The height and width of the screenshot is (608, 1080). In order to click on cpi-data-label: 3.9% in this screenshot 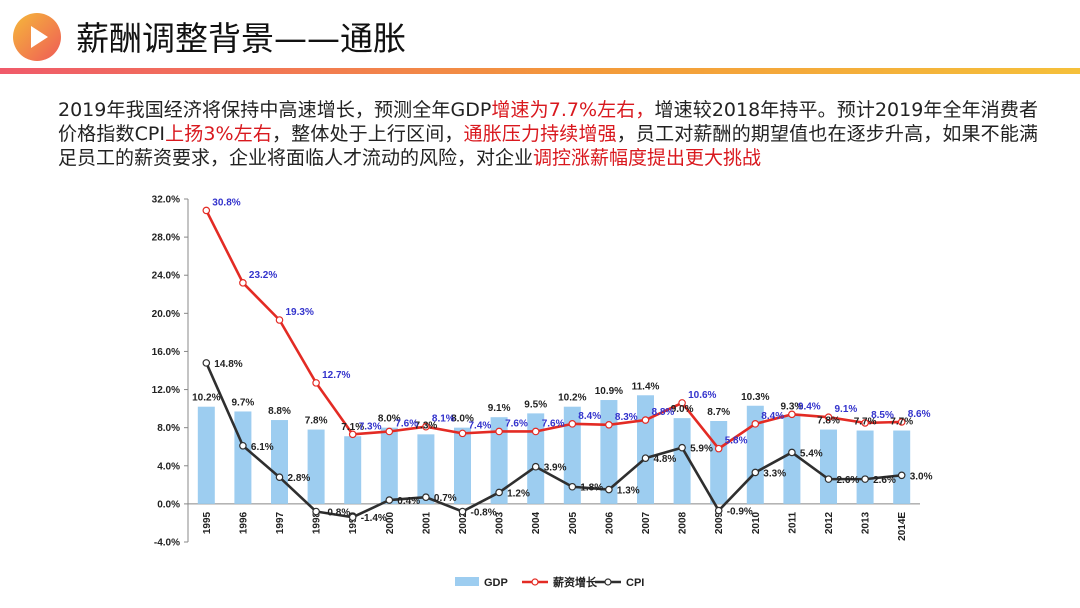, I will do `click(555, 468)`.